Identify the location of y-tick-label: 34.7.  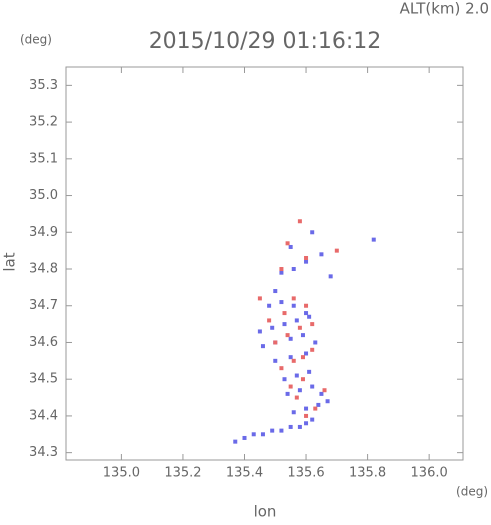
(43, 305).